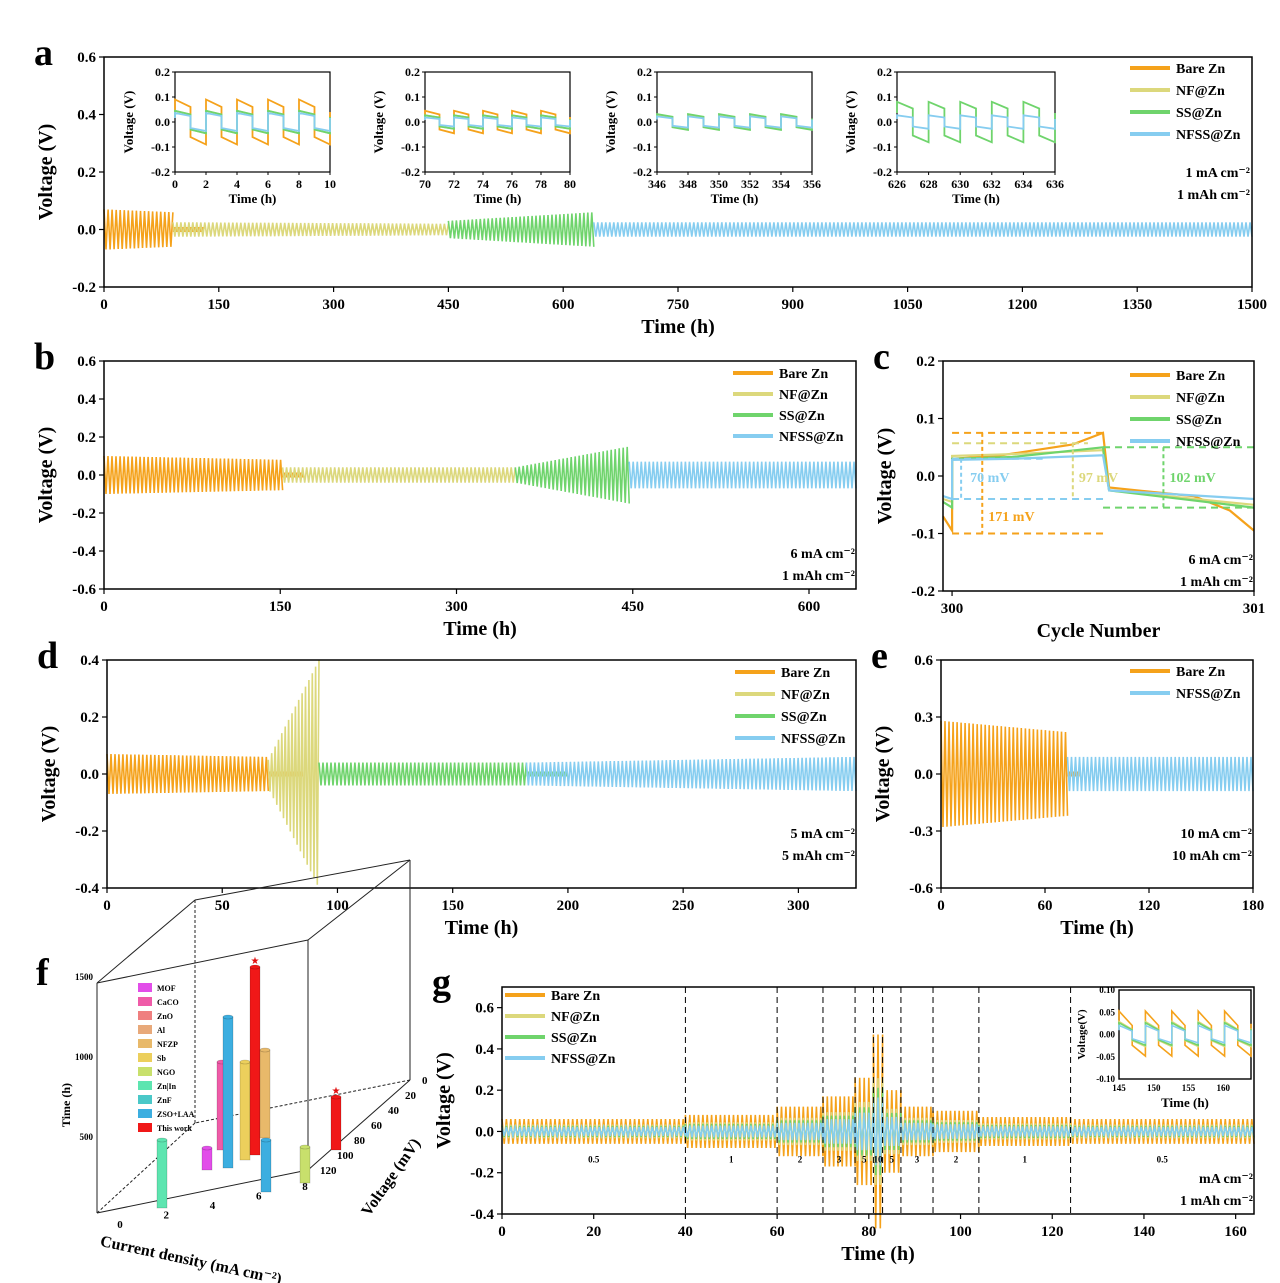  Describe the element at coordinates (897, 184) in the screenshot. I see `inset-x-tick-label: 626` at that location.